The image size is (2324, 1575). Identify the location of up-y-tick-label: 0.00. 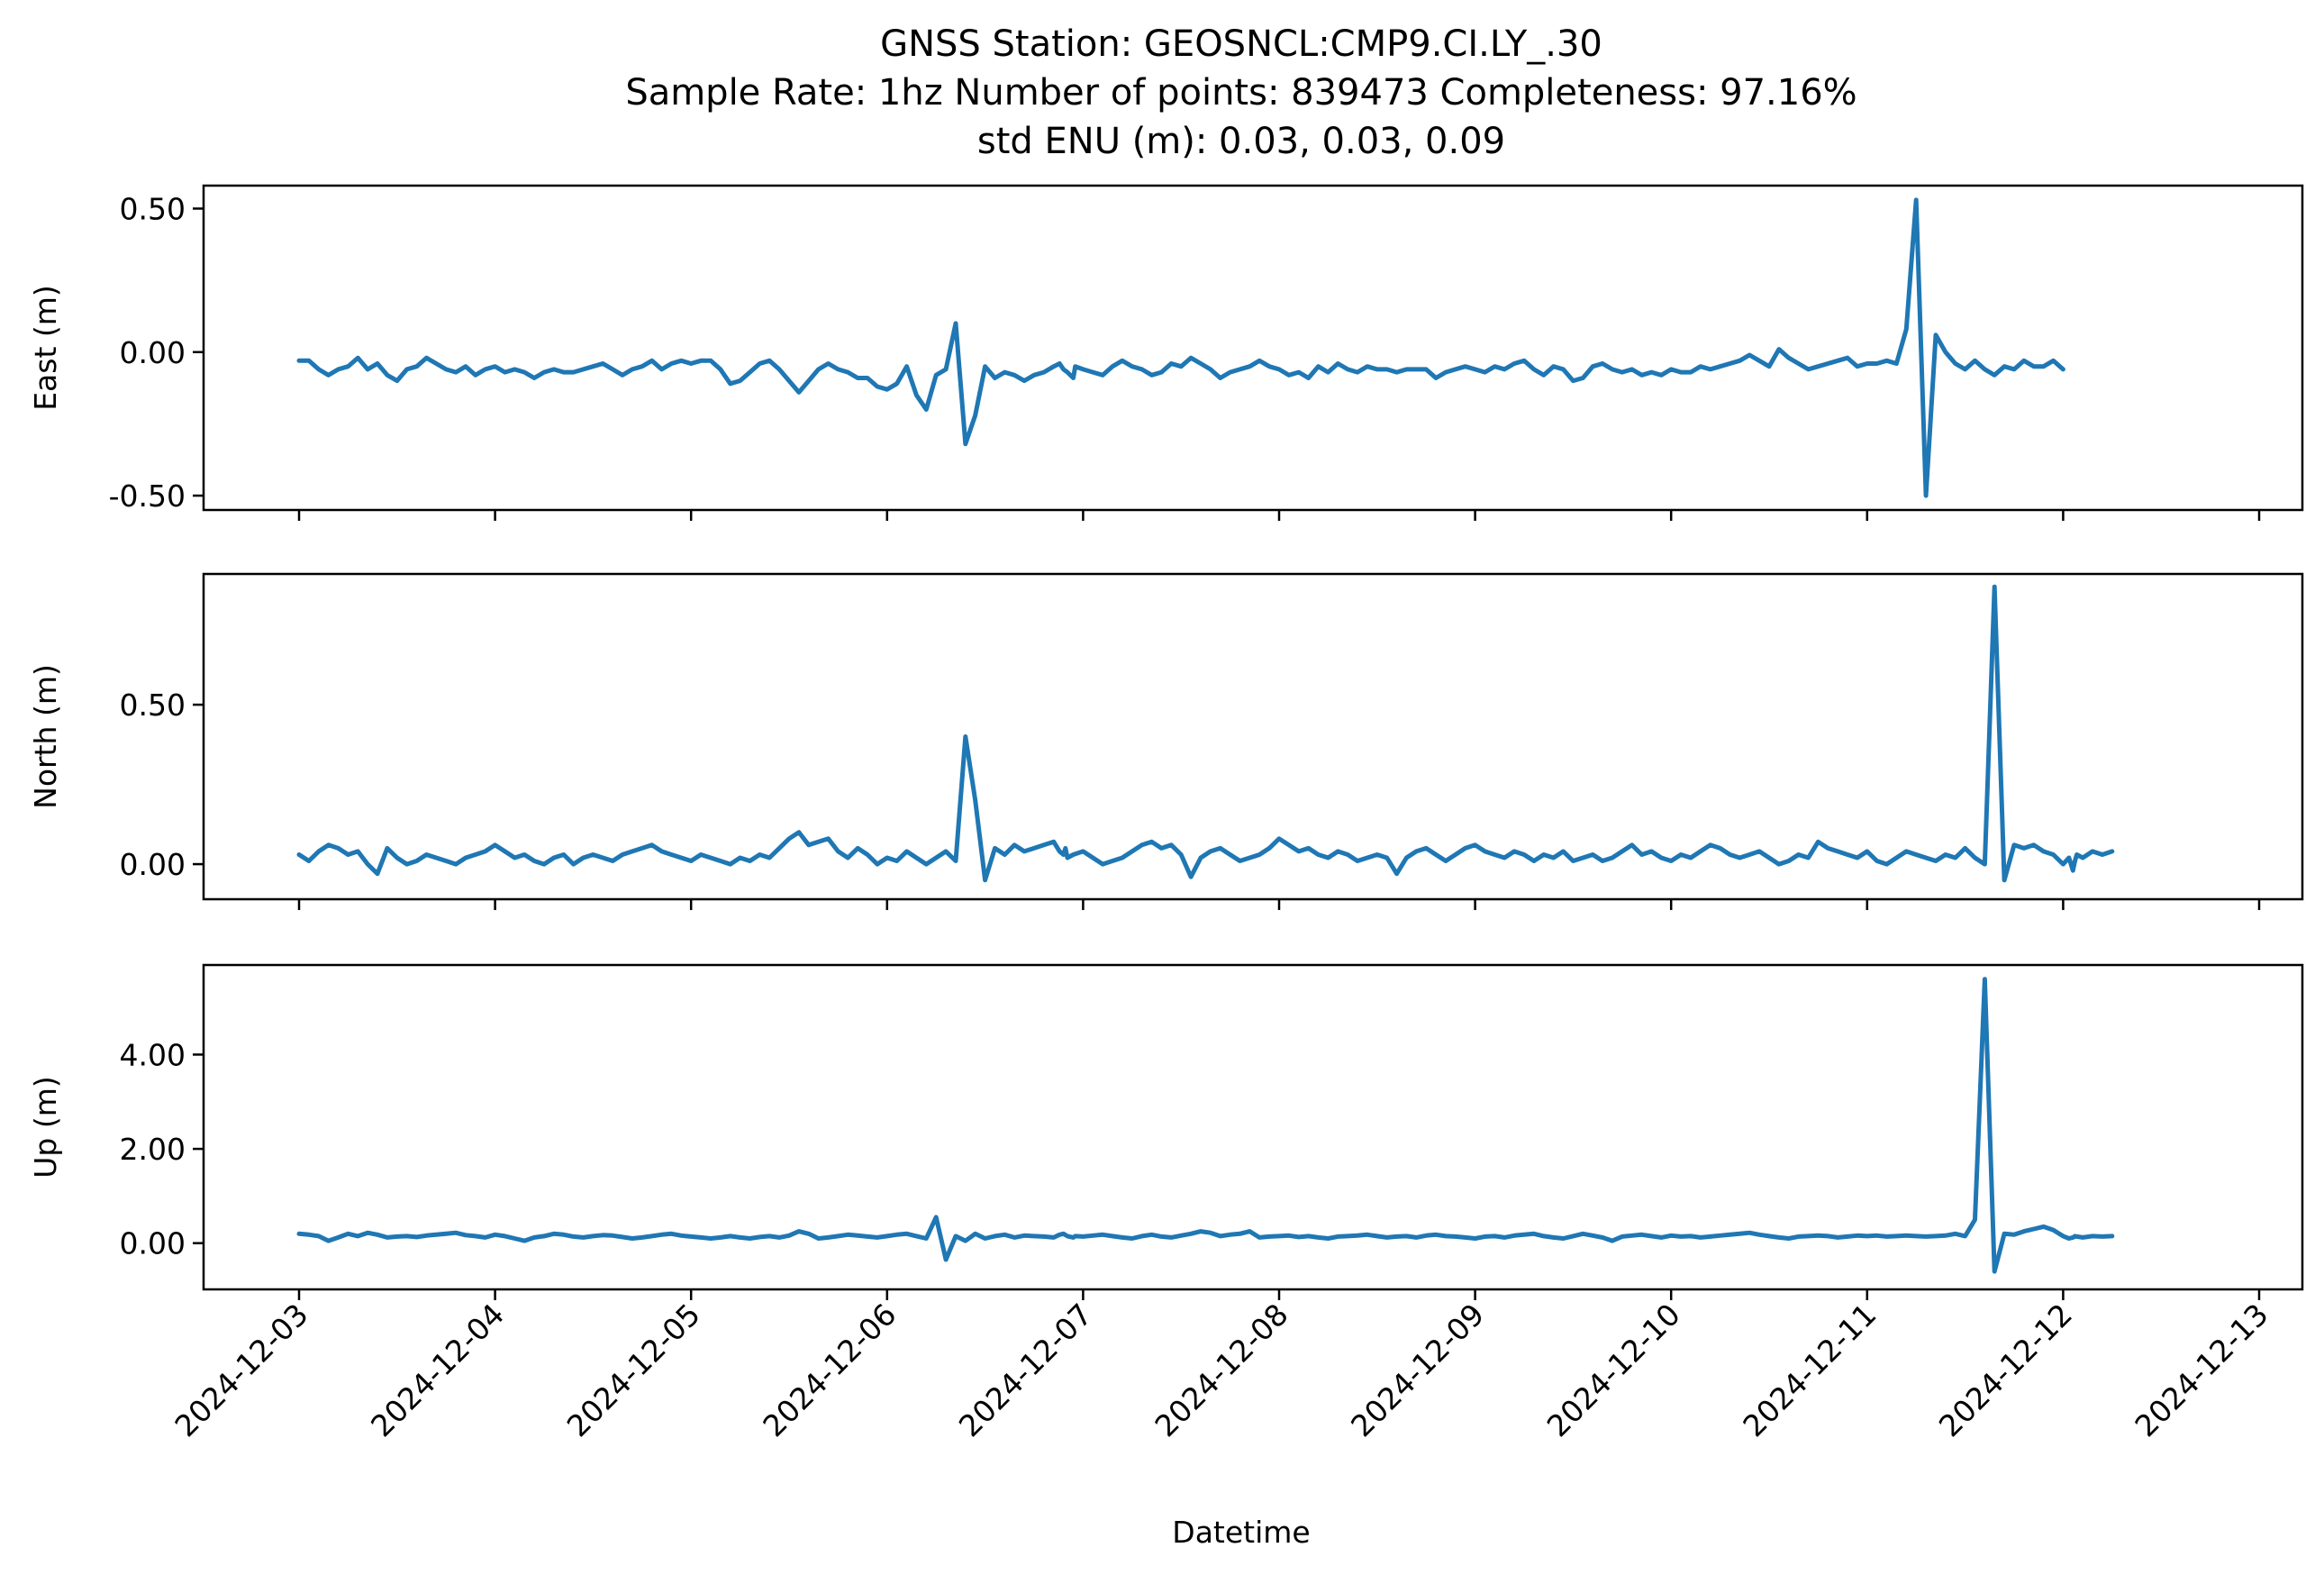
(153, 1243).